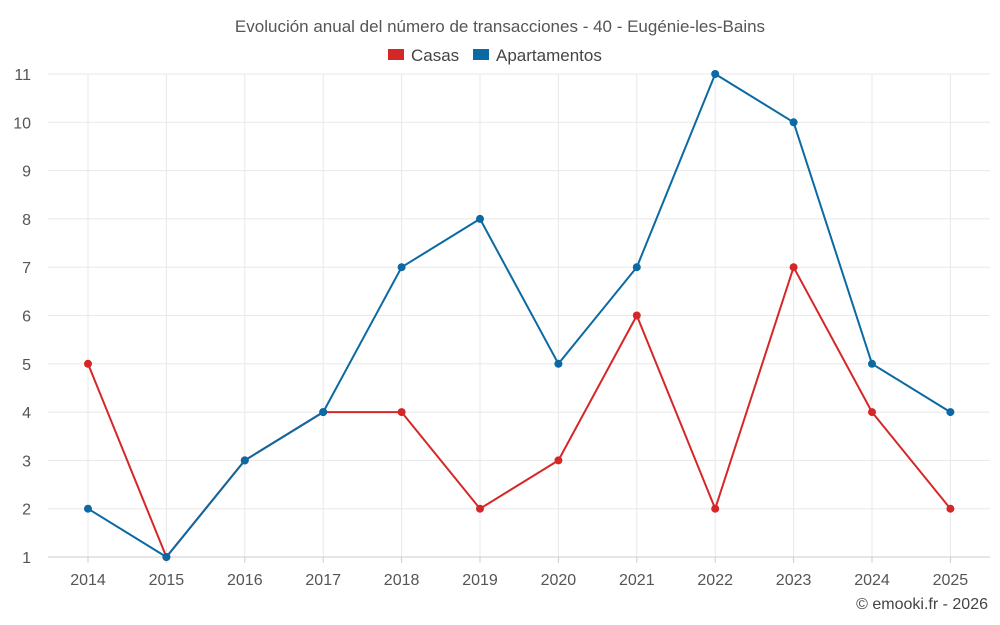 This screenshot has height=625, width=1000. Describe the element at coordinates (26, 172) in the screenshot. I see `y-tick-label: 9` at that location.